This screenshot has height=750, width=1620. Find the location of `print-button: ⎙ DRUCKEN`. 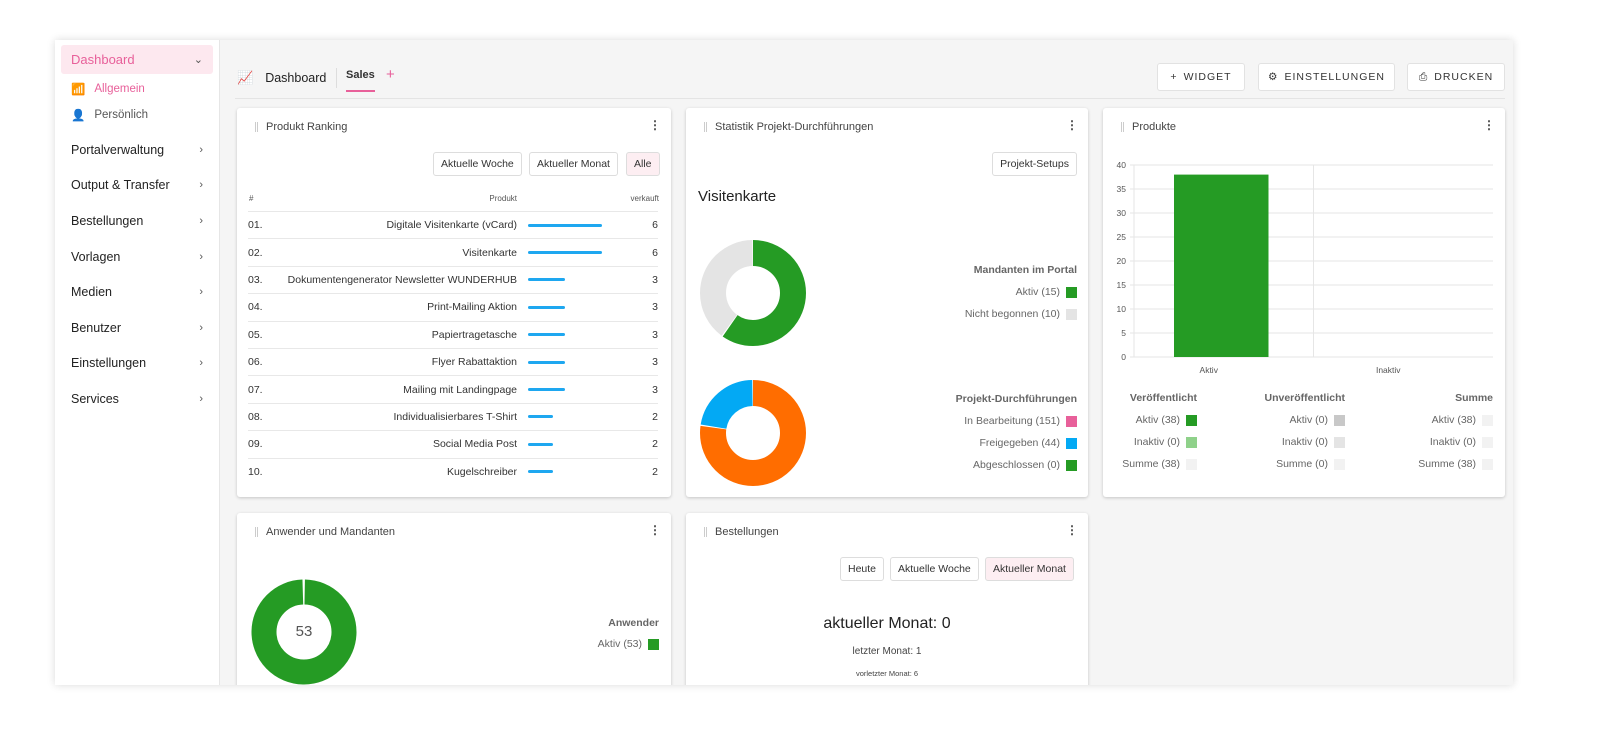

print-button: ⎙ DRUCKEN is located at coordinates (1456, 77).